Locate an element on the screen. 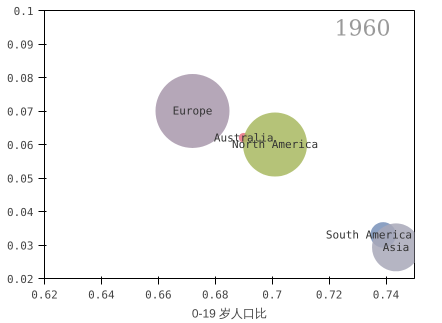  y-tick-label: 0.02 is located at coordinates (20, 279).